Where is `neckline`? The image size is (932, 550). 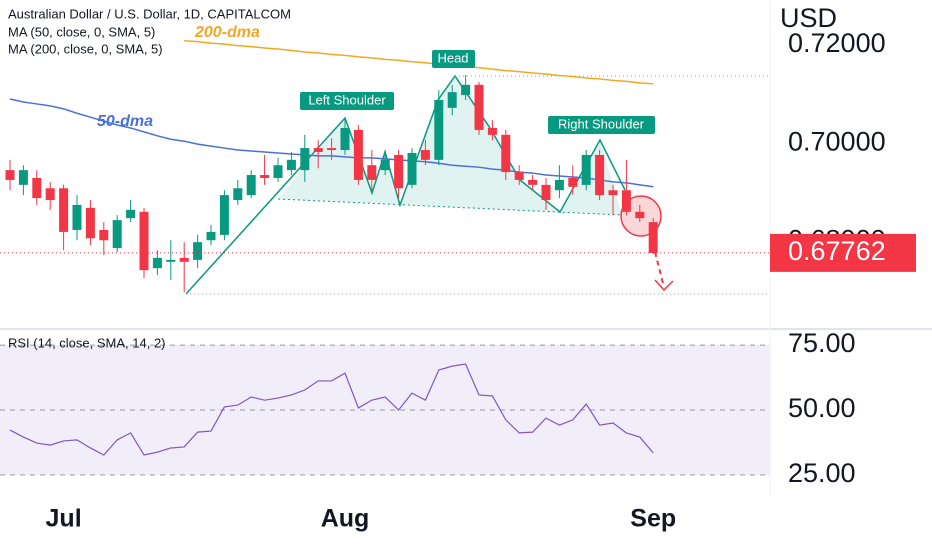 neckline is located at coordinates (450, 207).